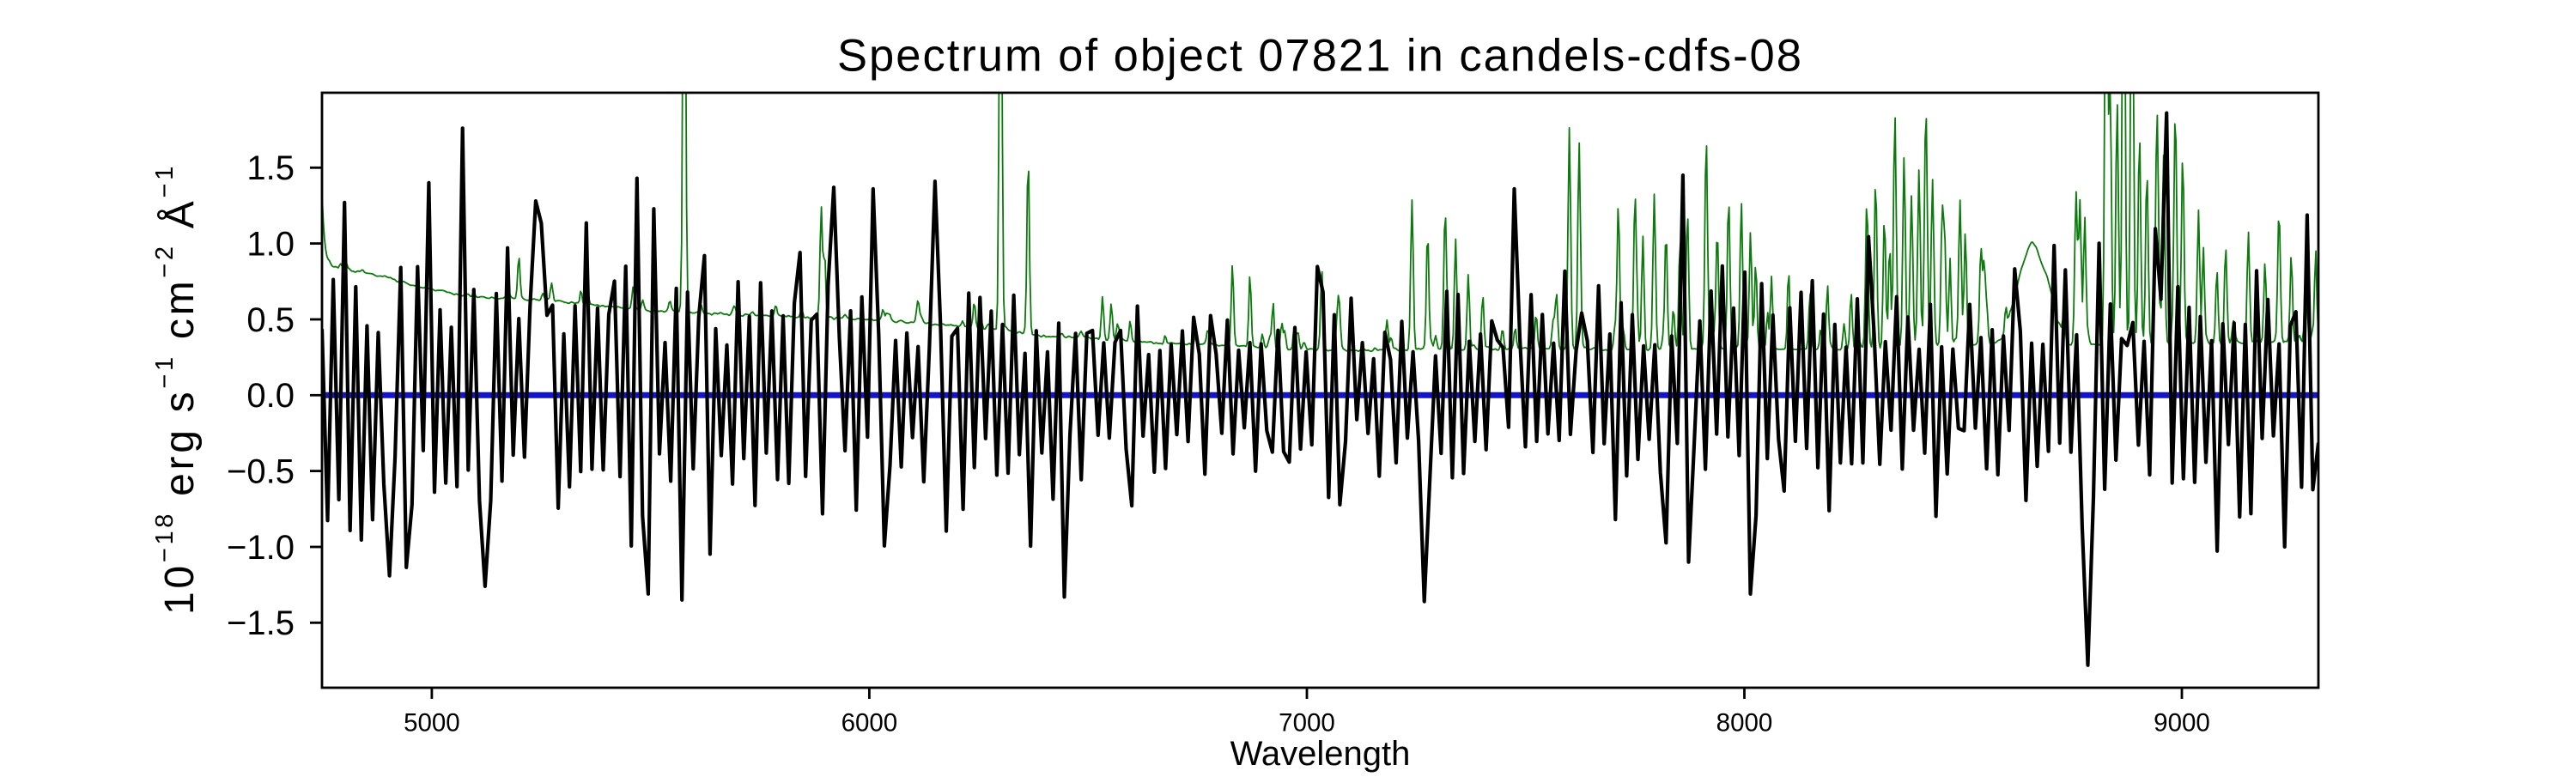  I want to click on svg-text: −1.0, so click(261, 548).